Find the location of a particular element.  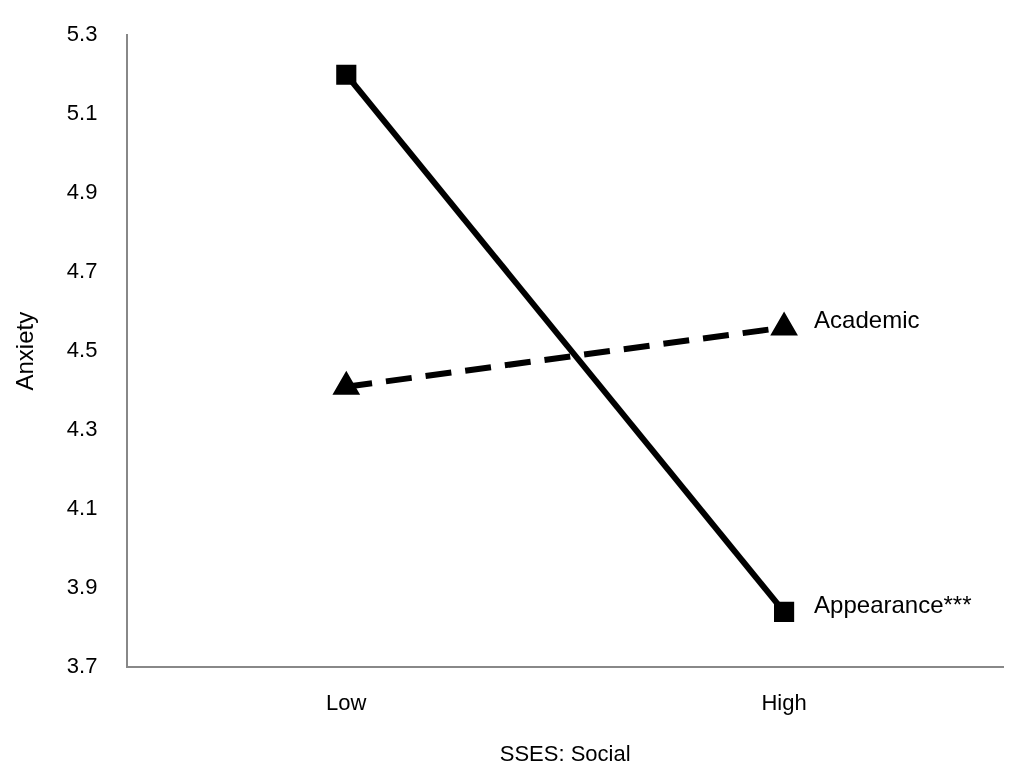

y-axis-title: Anxiety is located at coordinates (25, 351).